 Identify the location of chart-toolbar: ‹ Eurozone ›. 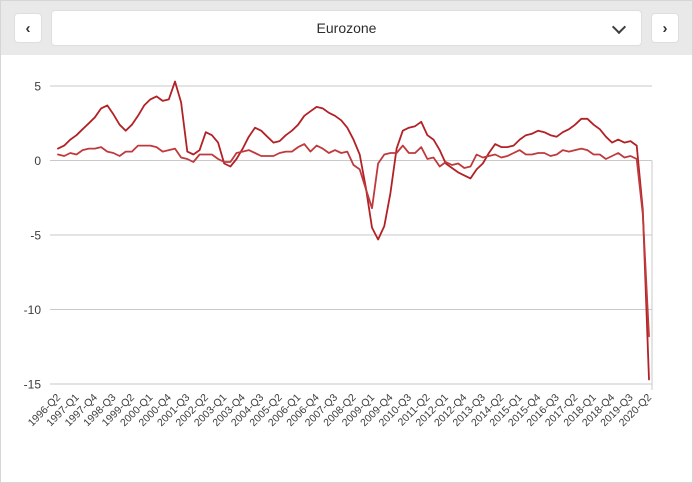
(346, 28).